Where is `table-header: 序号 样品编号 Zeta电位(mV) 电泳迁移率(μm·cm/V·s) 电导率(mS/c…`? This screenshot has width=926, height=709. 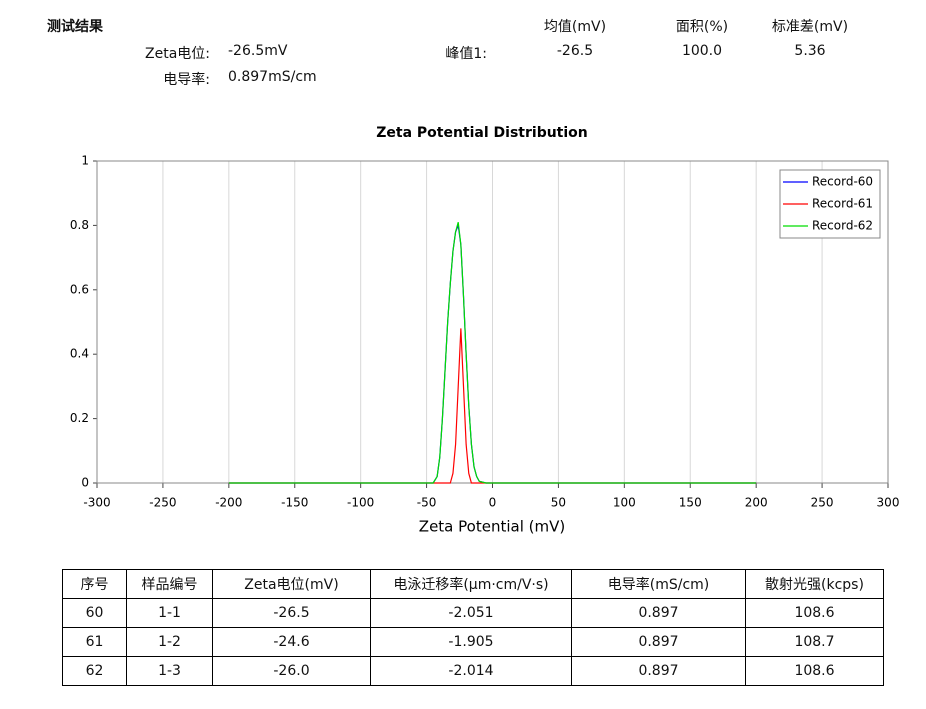 table-header: 序号 样品编号 Zeta电位(mV) 电泳迁移率(μm·cm/V·s) 电导率(mS/c… is located at coordinates (473, 584).